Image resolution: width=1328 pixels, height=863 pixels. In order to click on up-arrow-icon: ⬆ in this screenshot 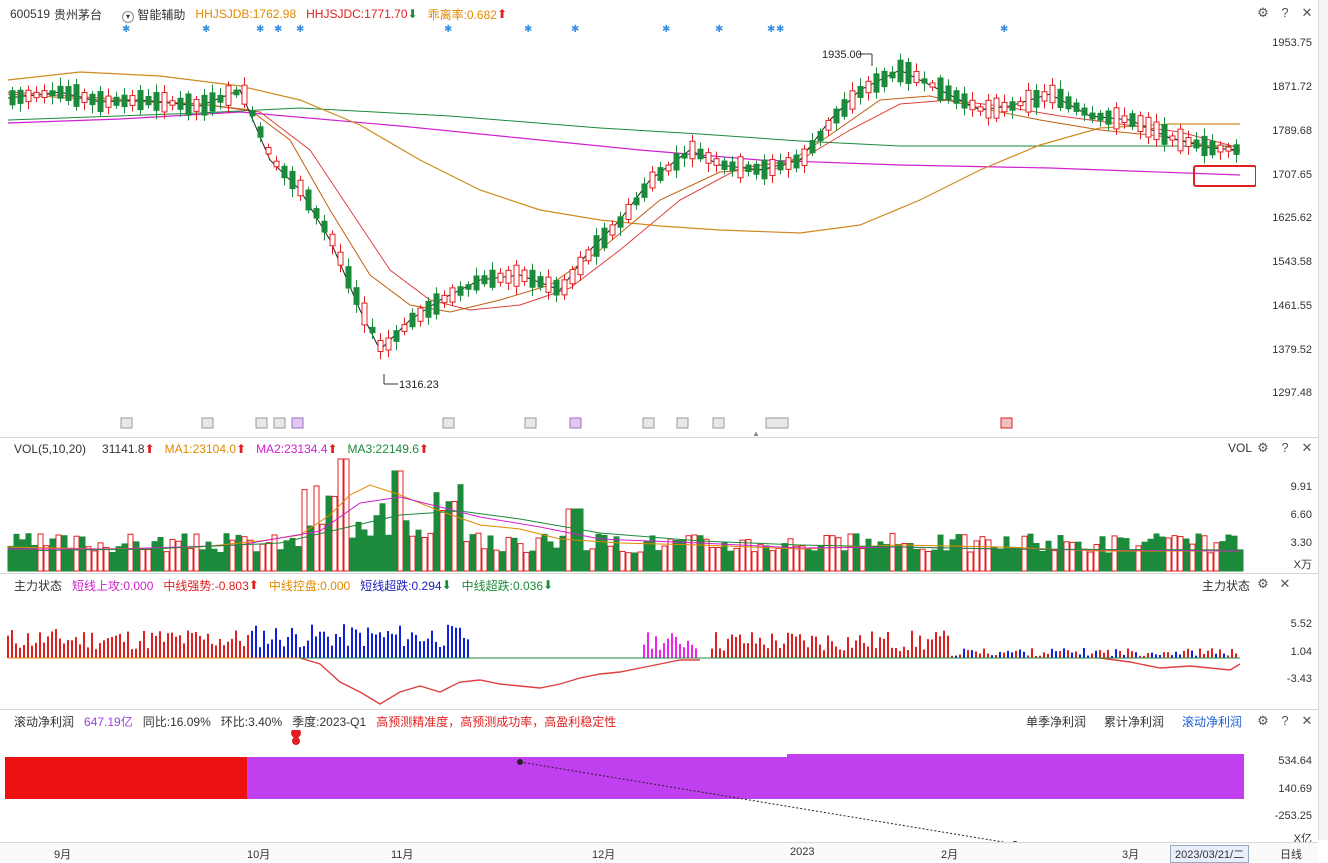, I will do `click(332, 449)`.